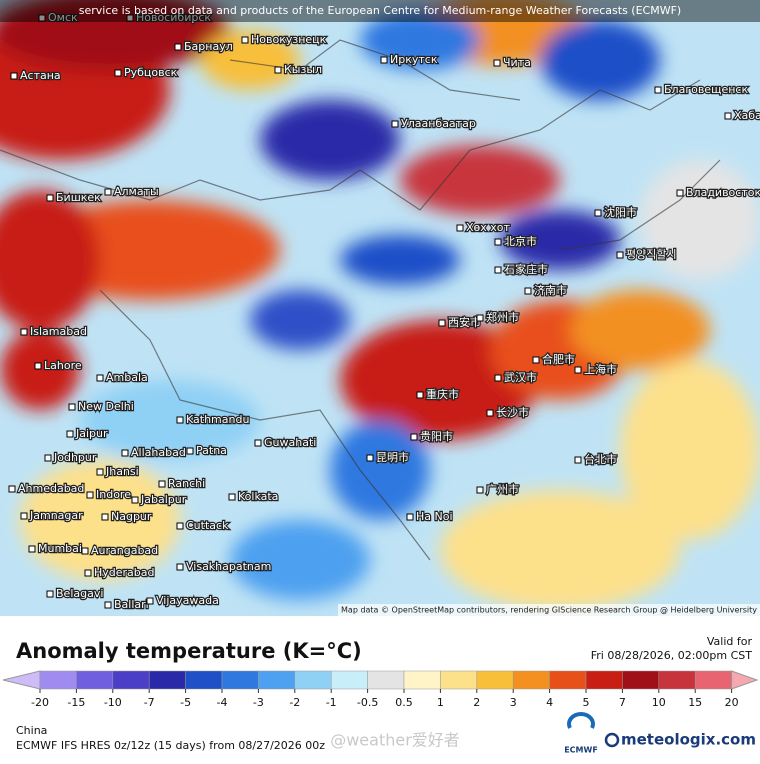 The width and height of the screenshot is (760, 764). Describe the element at coordinates (513, 702) in the screenshot. I see `colorbar-tick-label: 3` at that location.